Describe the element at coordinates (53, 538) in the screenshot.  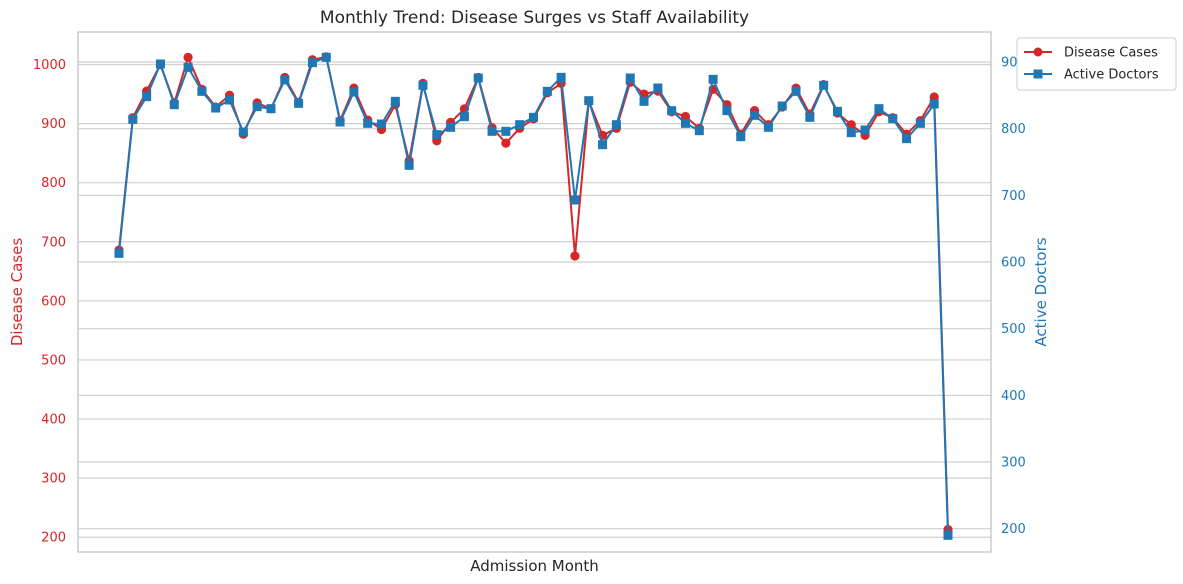
I see `y-left-tick-label: 200` at that location.